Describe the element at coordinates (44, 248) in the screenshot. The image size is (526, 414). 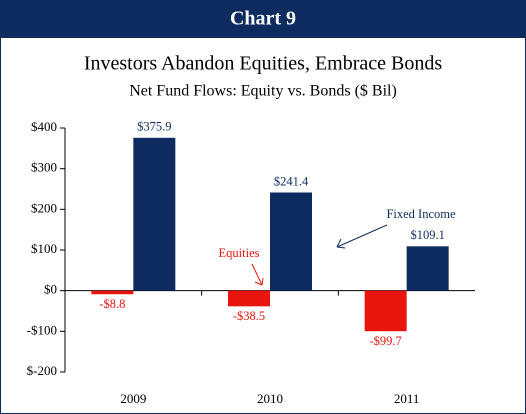
I see `y-tick-label: $100` at that location.